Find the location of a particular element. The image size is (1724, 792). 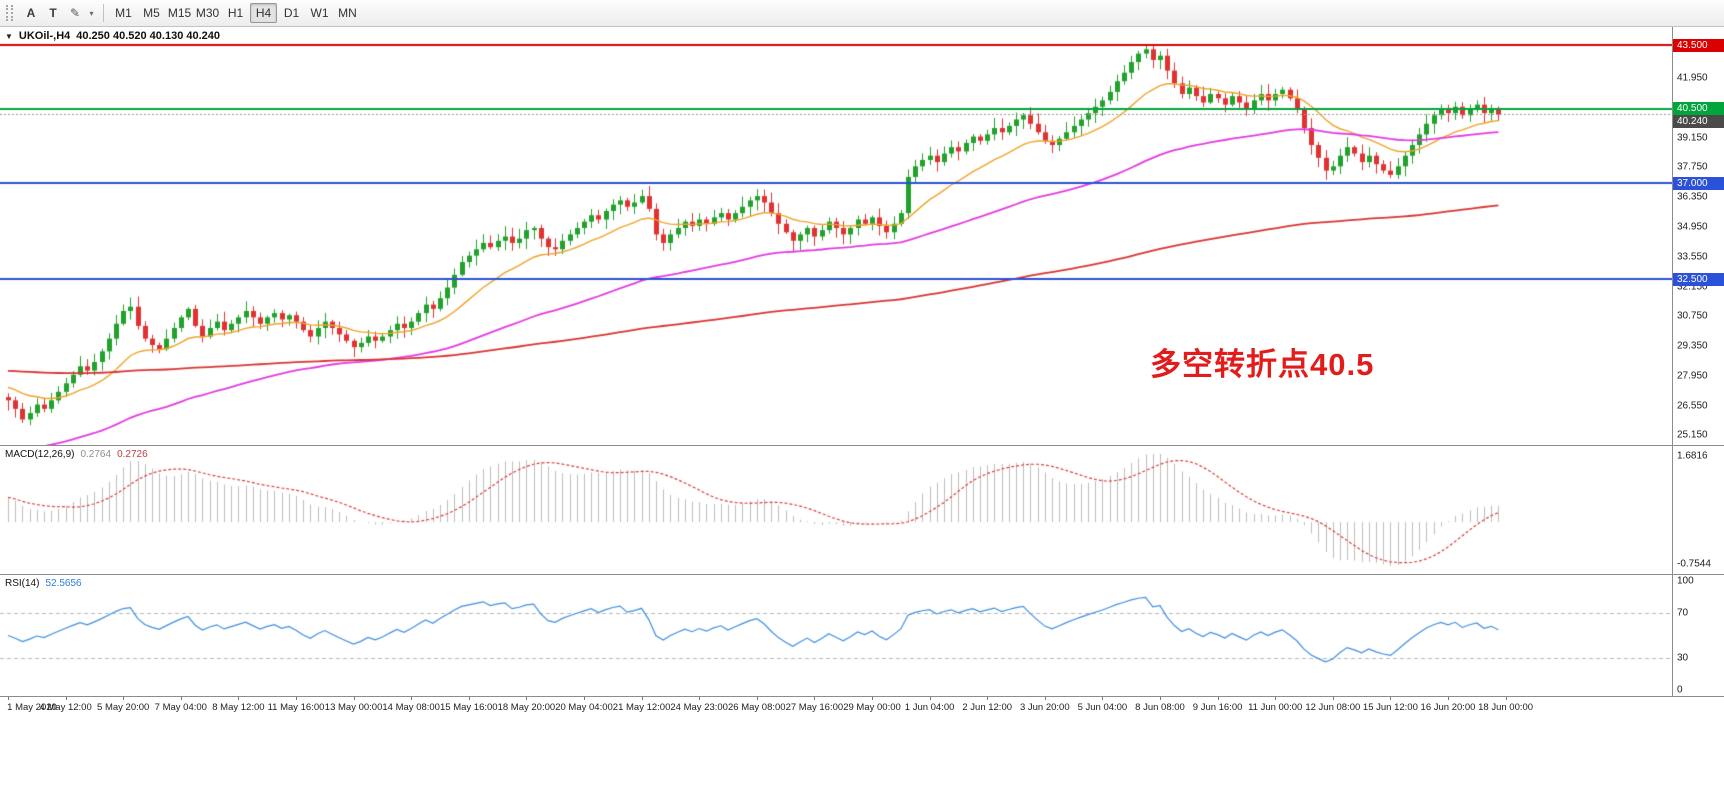

time-label: 16 Jun 20:00 is located at coordinates (1448, 707).